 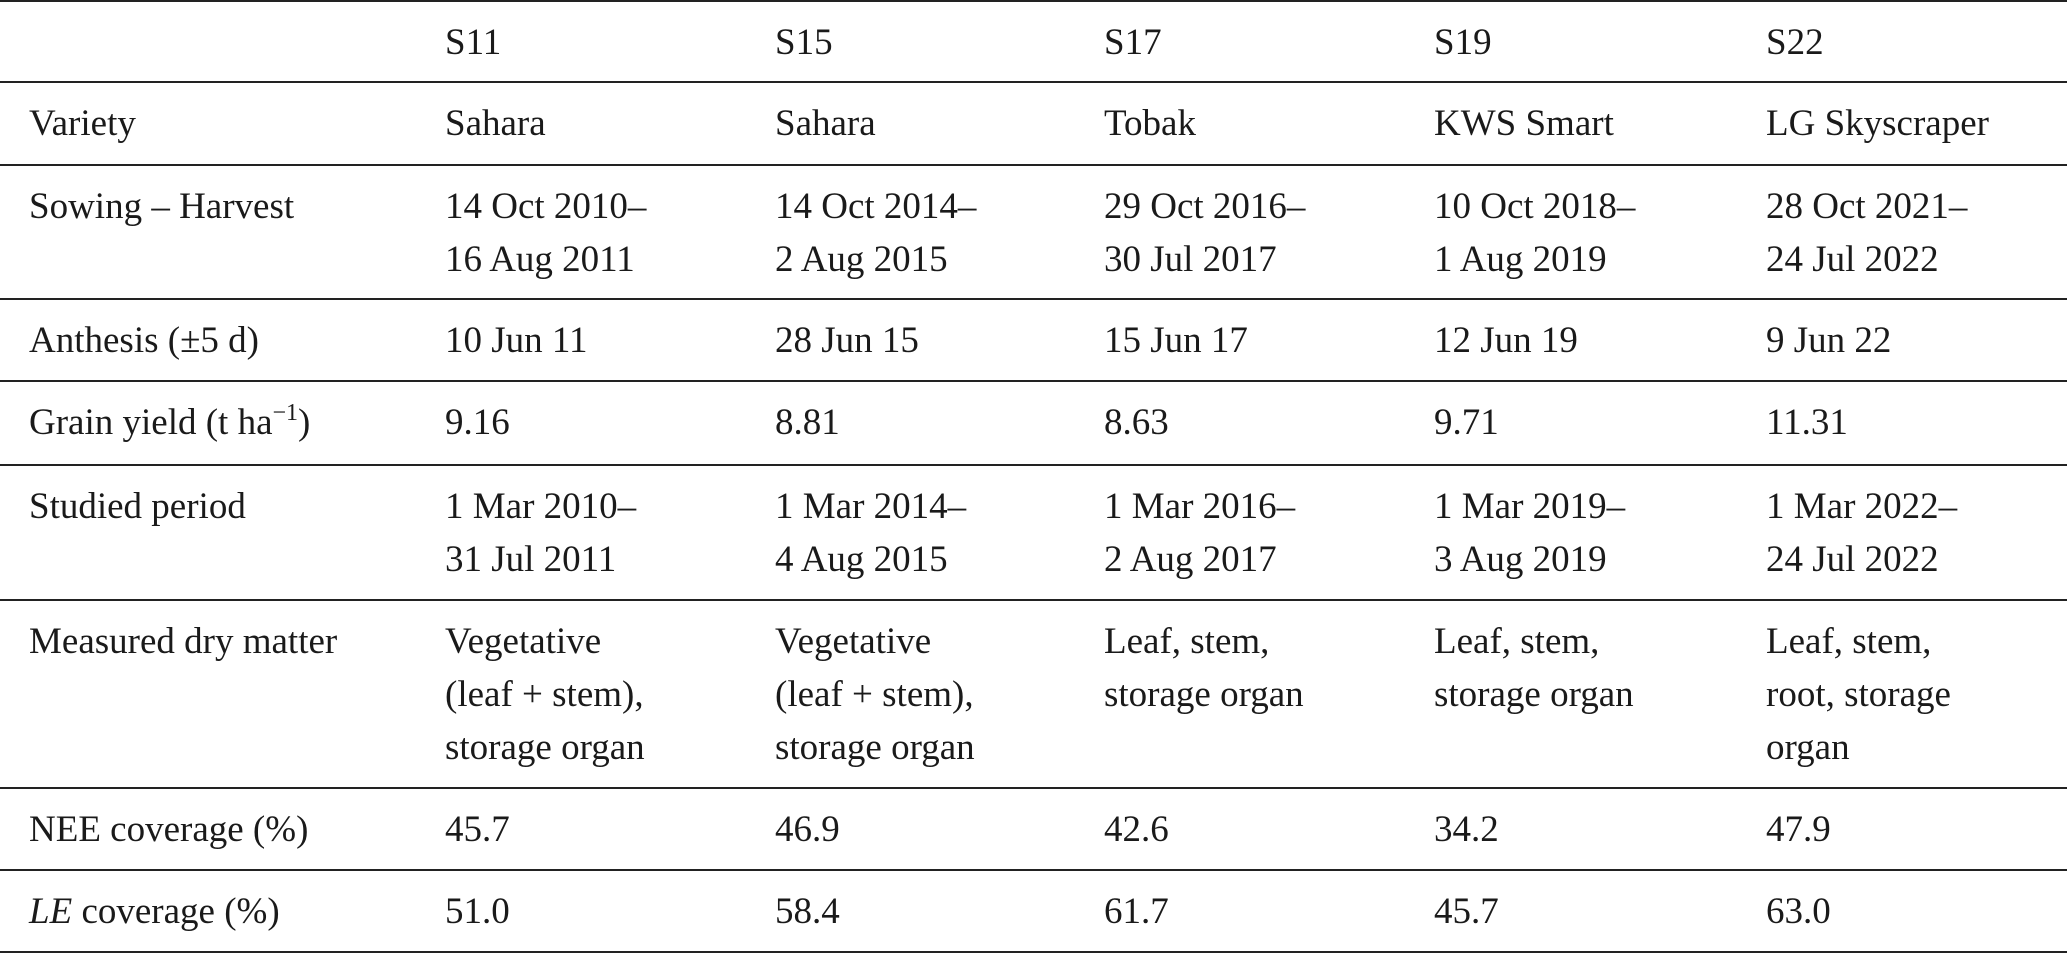 What do you see at coordinates (1269, 911) in the screenshot?
I see `table-cell: 61.7` at bounding box center [1269, 911].